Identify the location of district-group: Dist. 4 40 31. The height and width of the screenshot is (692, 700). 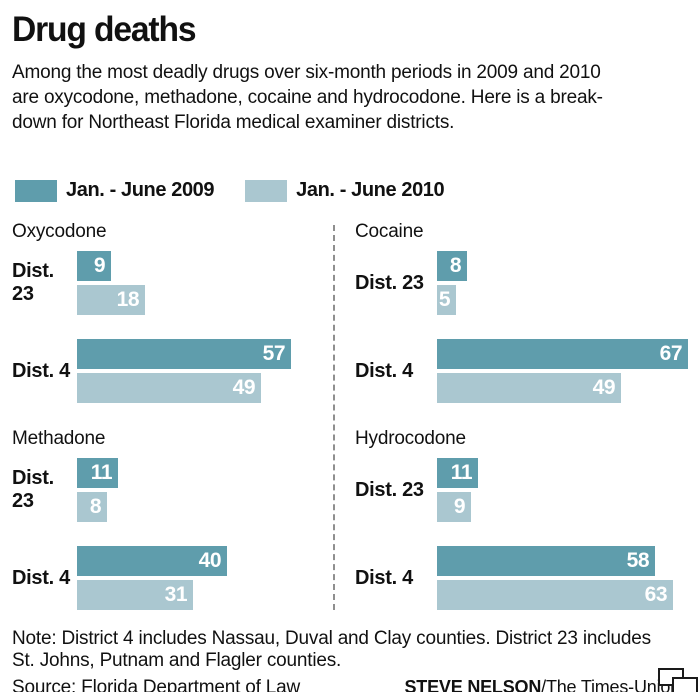
(172, 578).